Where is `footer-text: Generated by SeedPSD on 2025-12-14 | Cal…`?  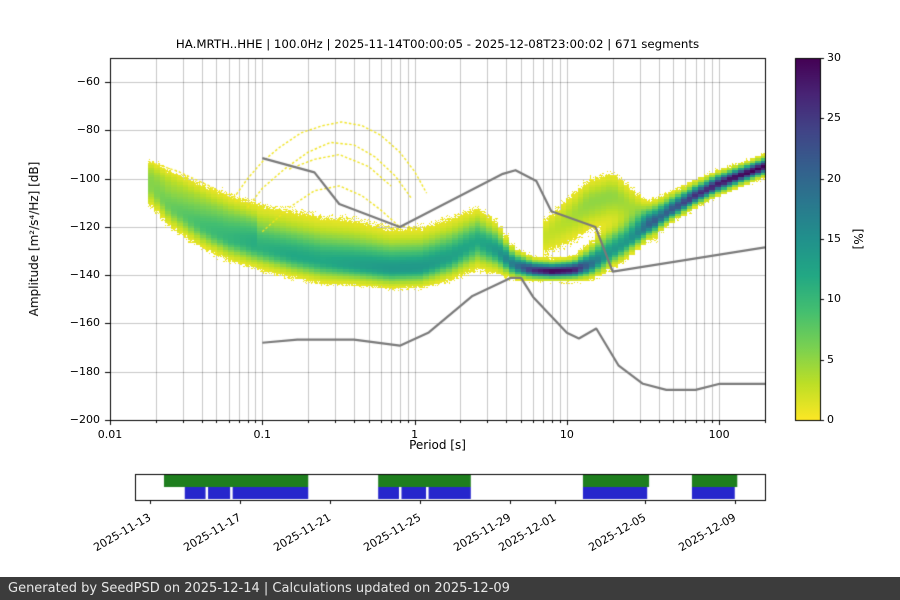 footer-text: Generated by SeedPSD on 2025-12-14 | Cal… is located at coordinates (259, 588).